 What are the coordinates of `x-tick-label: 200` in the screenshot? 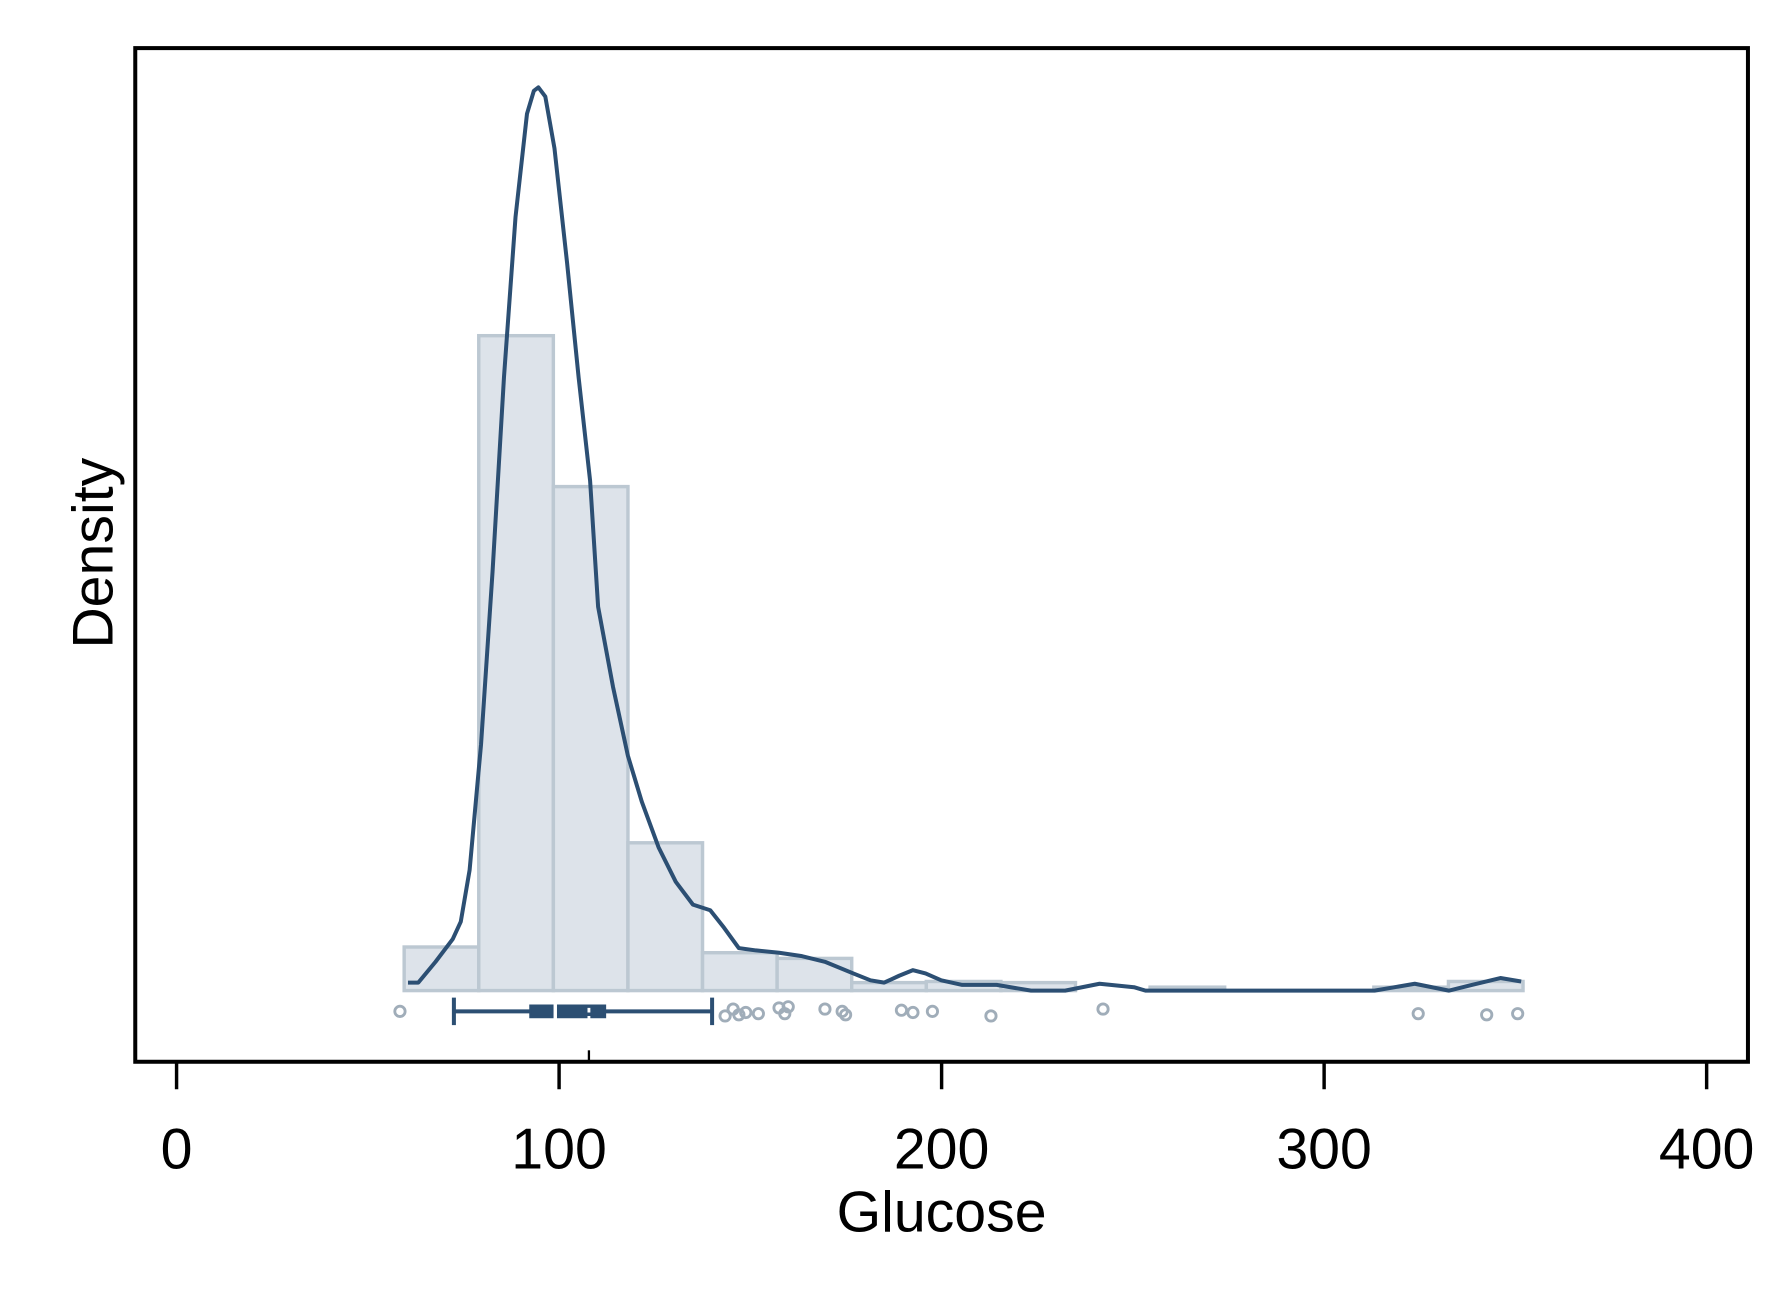 It's located at (942, 1149).